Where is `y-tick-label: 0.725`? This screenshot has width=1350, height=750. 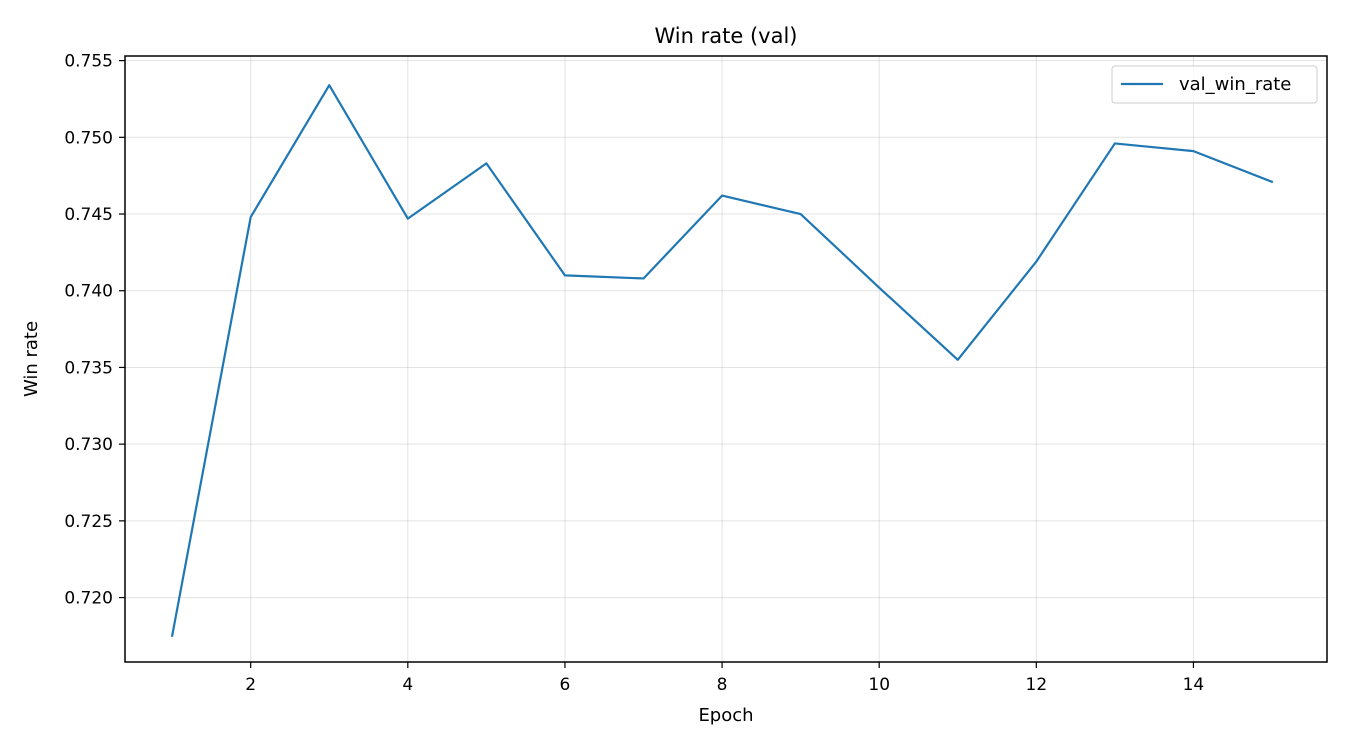 y-tick-label: 0.725 is located at coordinates (88, 522).